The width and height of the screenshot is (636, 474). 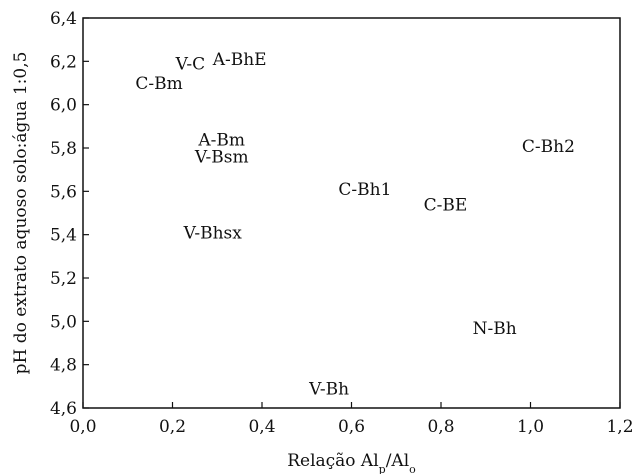 I want to click on data-point-label: C-BE, so click(x=446, y=205).